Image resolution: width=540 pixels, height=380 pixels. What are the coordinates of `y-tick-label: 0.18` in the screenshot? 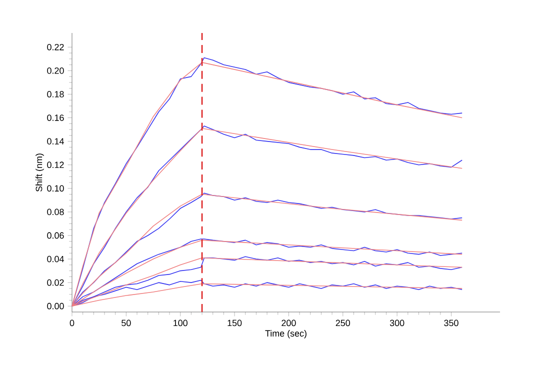 It's located at (55, 94).